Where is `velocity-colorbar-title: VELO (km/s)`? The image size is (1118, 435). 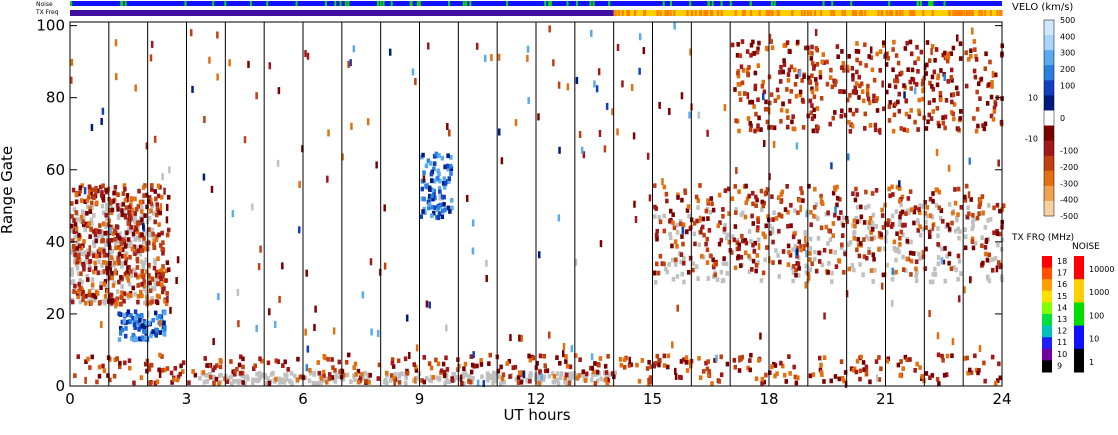 velocity-colorbar-title: VELO (km/s) is located at coordinates (1042, 7).